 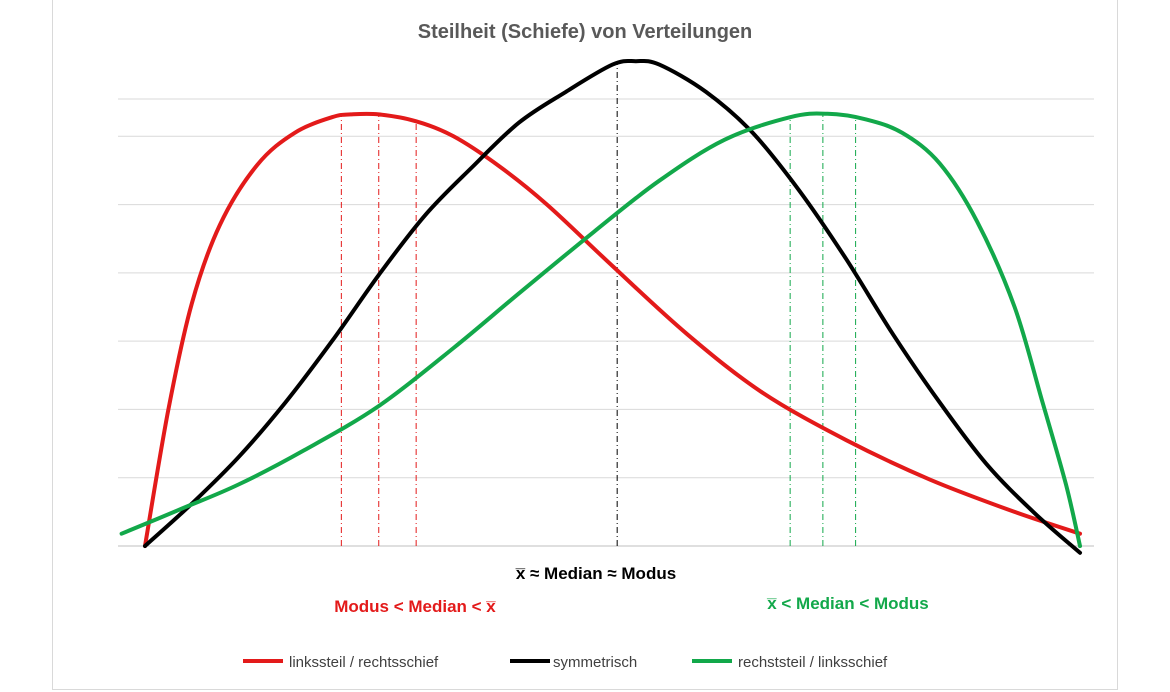 I want to click on legend-label-rechtssteil: rechststeil / linksschief, so click(x=813, y=662).